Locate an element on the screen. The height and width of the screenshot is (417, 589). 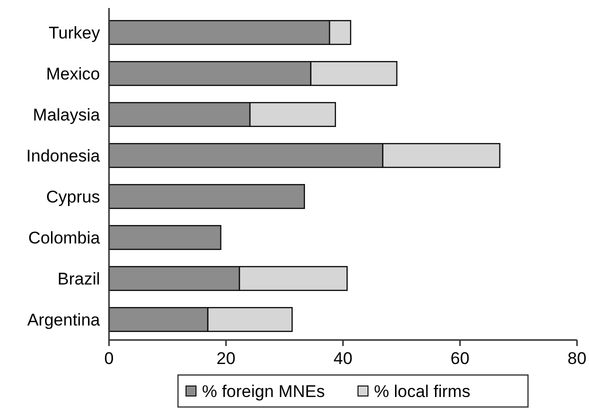
x-tick-label: 80 is located at coordinates (577, 358).